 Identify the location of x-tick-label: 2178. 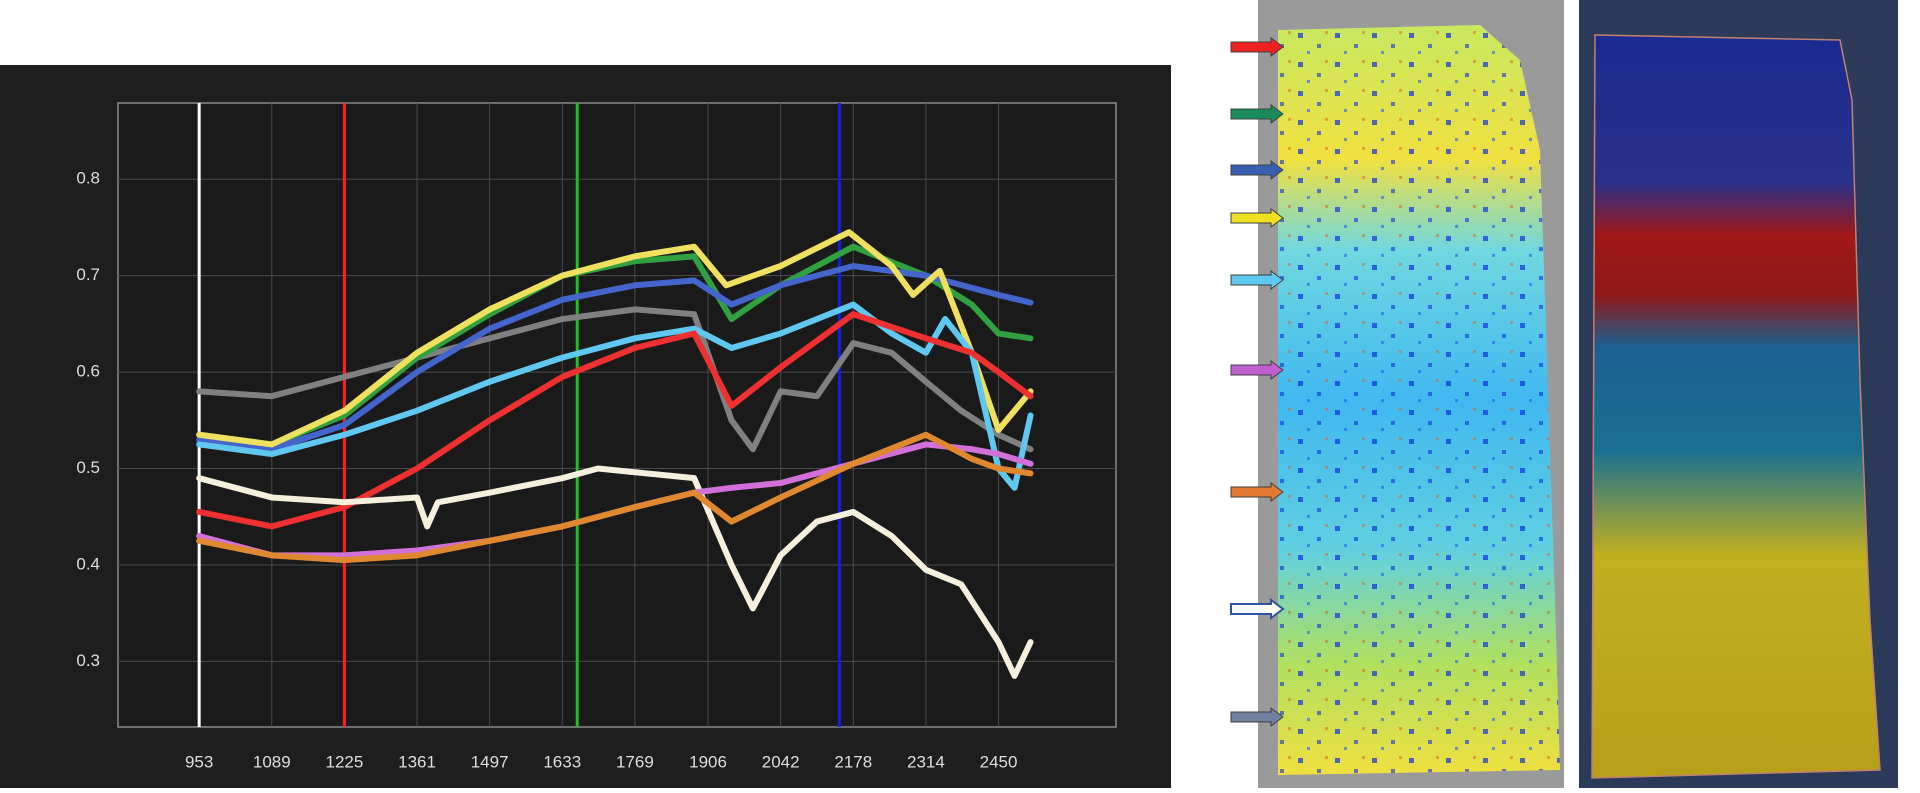
(853, 761).